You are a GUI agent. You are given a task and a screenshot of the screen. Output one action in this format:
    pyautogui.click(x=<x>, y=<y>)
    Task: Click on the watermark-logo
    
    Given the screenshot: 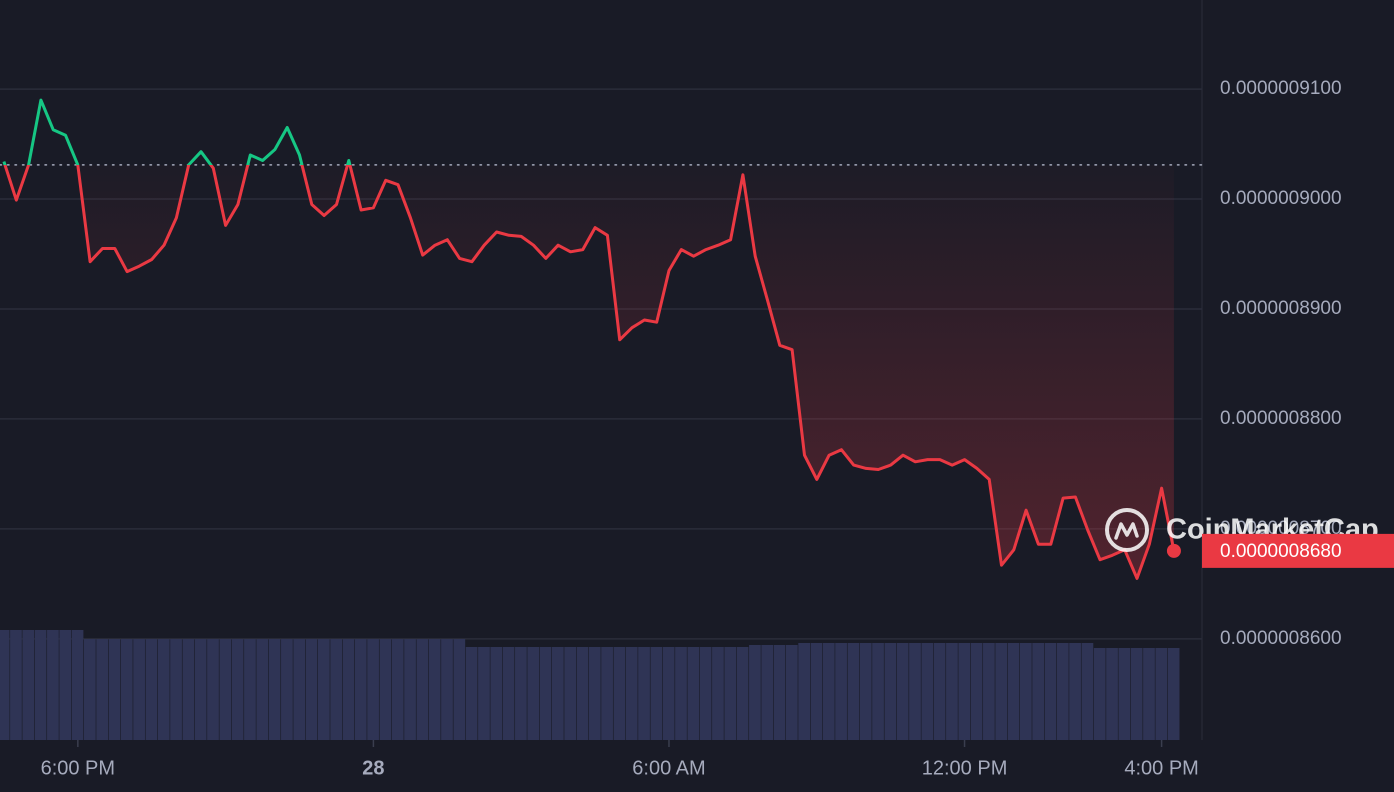 What is the action you would take?
    pyautogui.click(x=1127, y=530)
    